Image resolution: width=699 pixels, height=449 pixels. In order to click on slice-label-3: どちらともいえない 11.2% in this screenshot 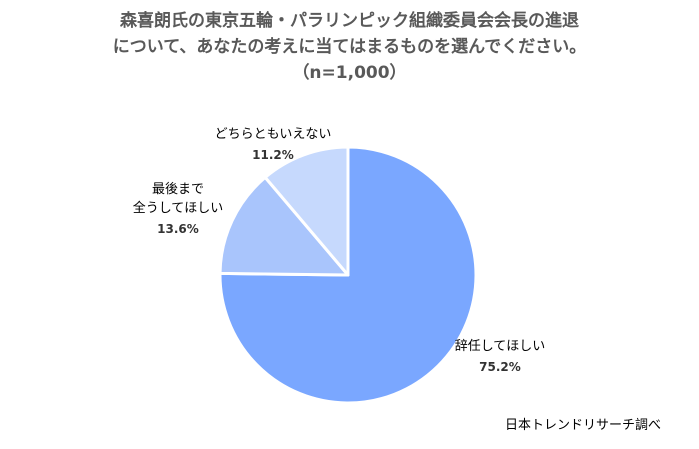, I will do `click(273, 144)`.